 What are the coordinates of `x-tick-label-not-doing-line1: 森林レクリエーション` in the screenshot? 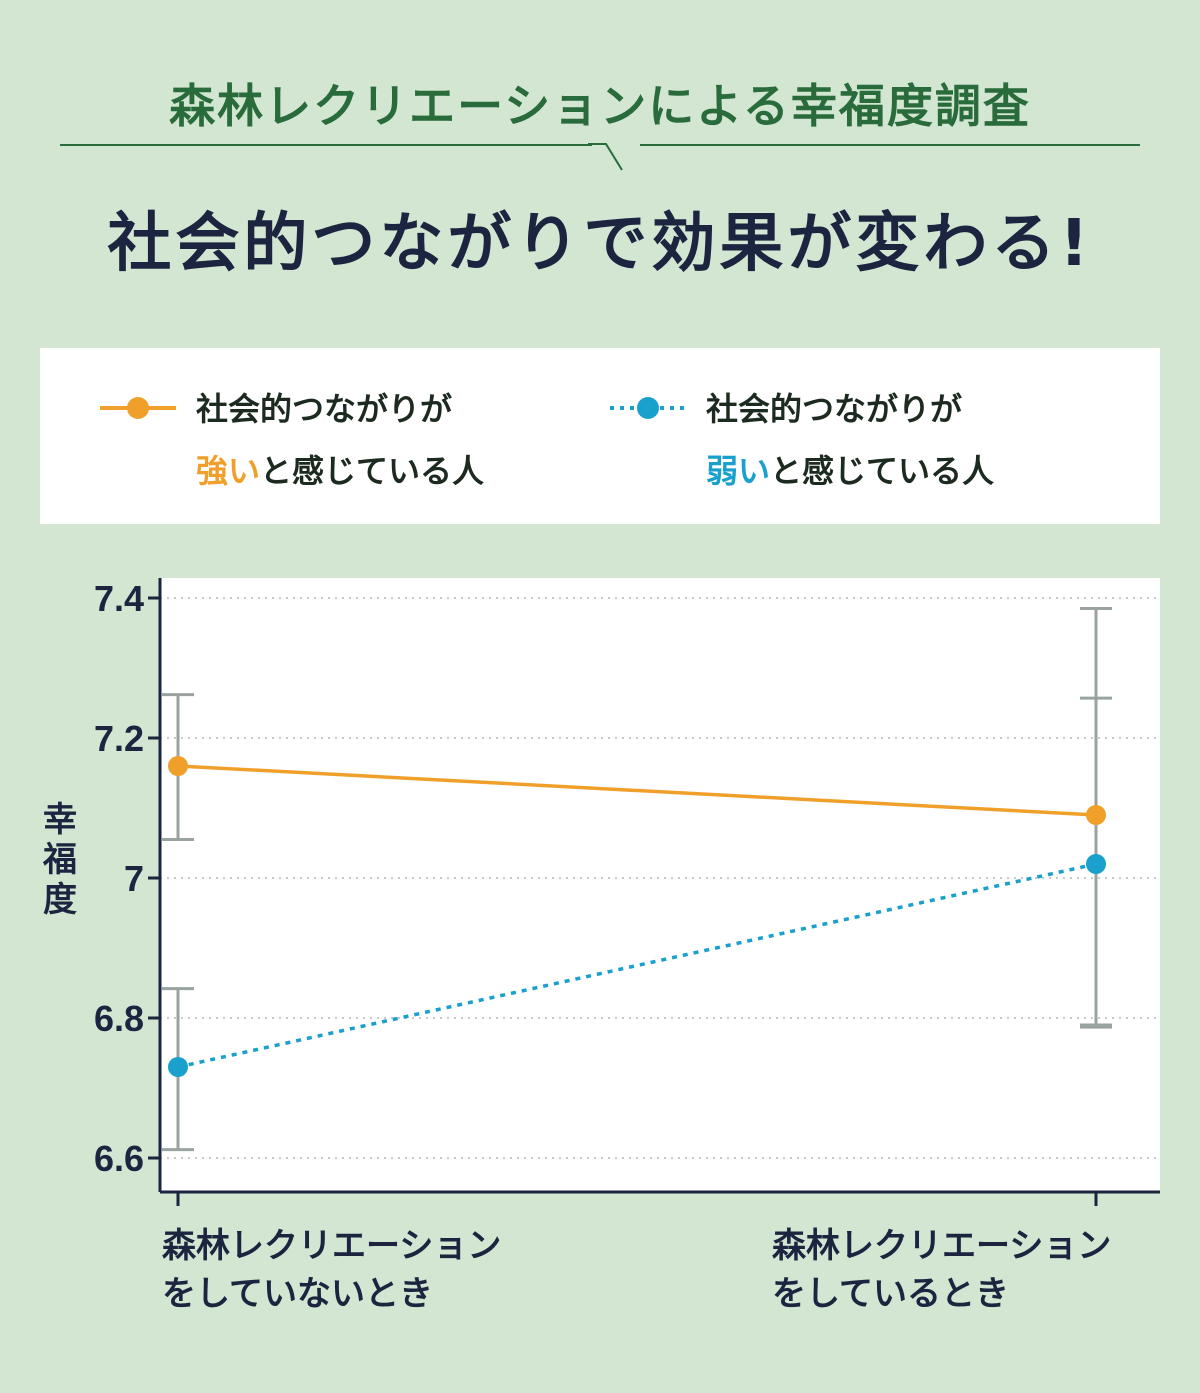 It's located at (332, 1246).